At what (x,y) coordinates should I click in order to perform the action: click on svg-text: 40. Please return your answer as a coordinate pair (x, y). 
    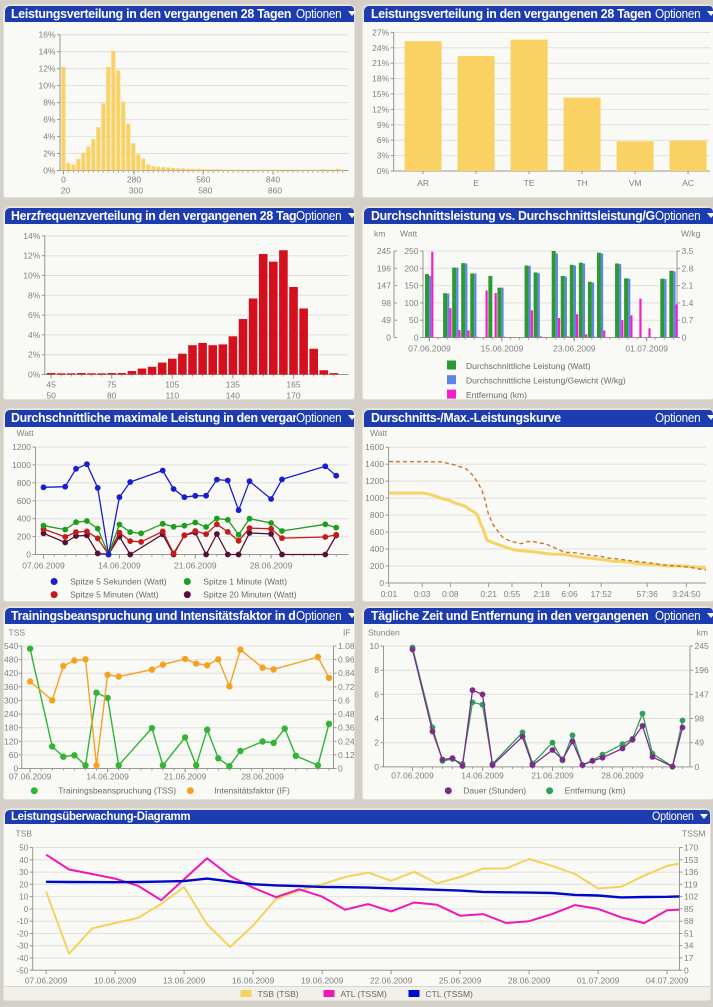
    Looking at the image, I should click on (23, 859).